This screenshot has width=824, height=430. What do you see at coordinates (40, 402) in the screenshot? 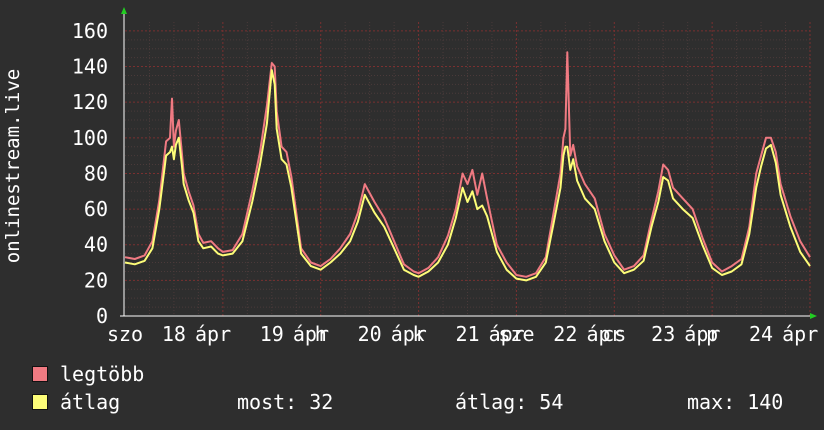
I see `legend-swatch-avg` at bounding box center [40, 402].